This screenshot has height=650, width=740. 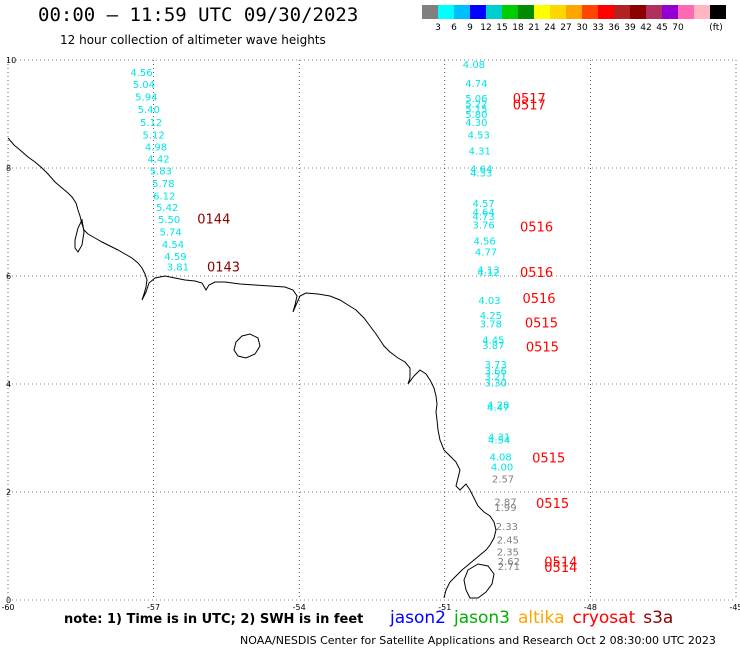 I want to click on colorbar-label: 15, so click(x=501, y=28).